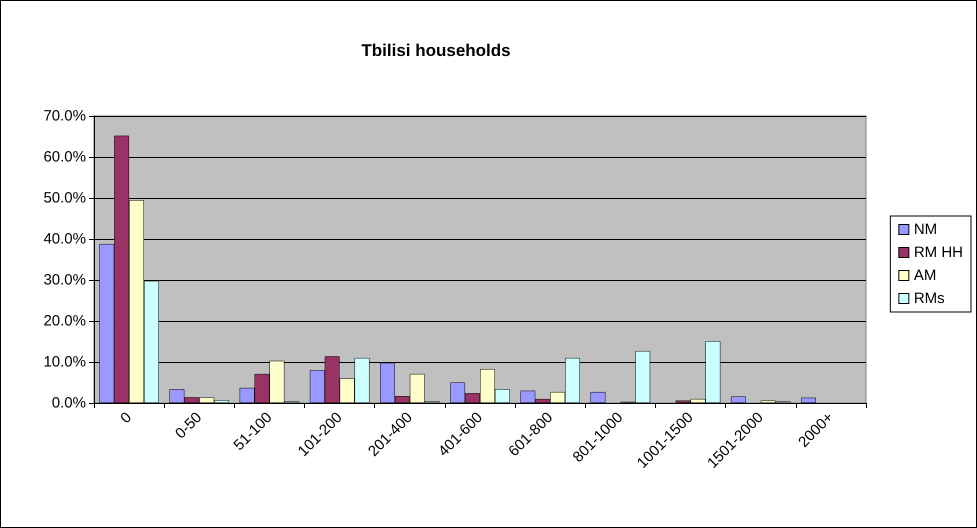 The width and height of the screenshot is (977, 528). I want to click on y-tick-label: 60.0%, so click(64, 157).